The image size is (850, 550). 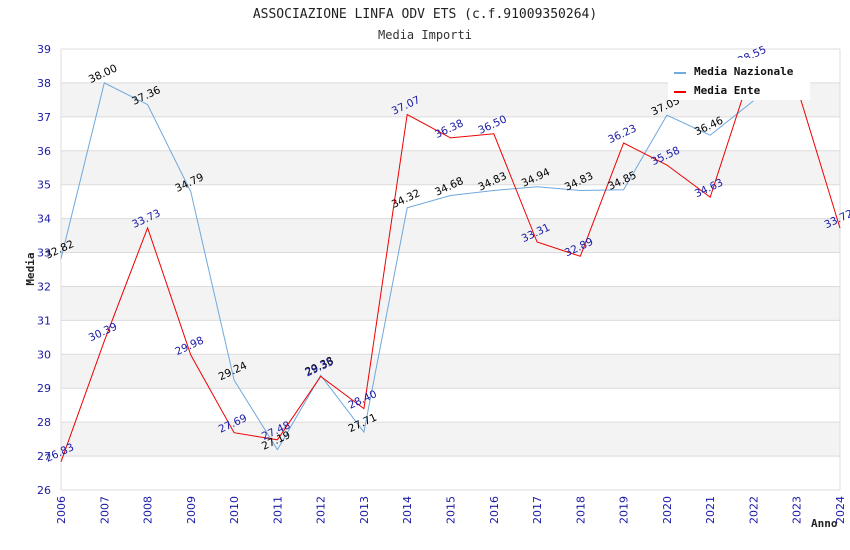 I want to click on y-tick-label: 38, so click(x=44, y=83).